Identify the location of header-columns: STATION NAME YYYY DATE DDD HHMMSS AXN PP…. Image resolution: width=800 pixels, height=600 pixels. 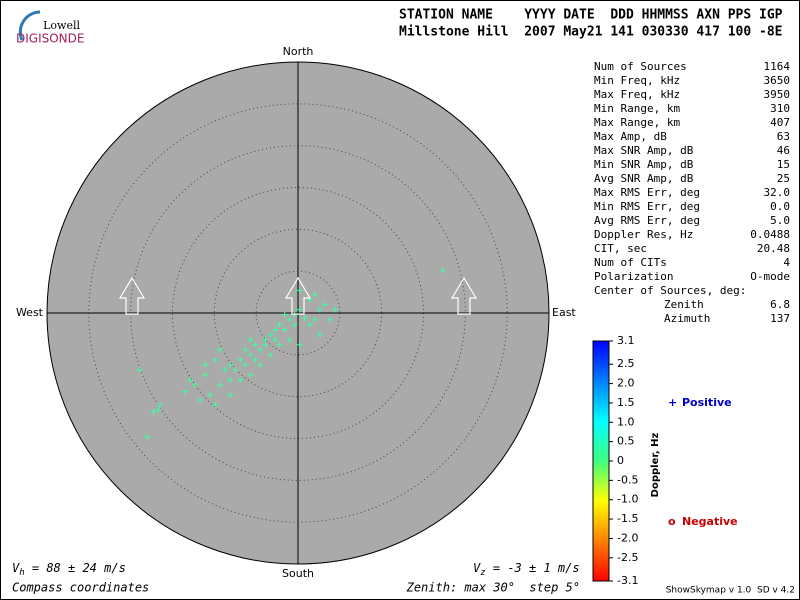
(591, 15).